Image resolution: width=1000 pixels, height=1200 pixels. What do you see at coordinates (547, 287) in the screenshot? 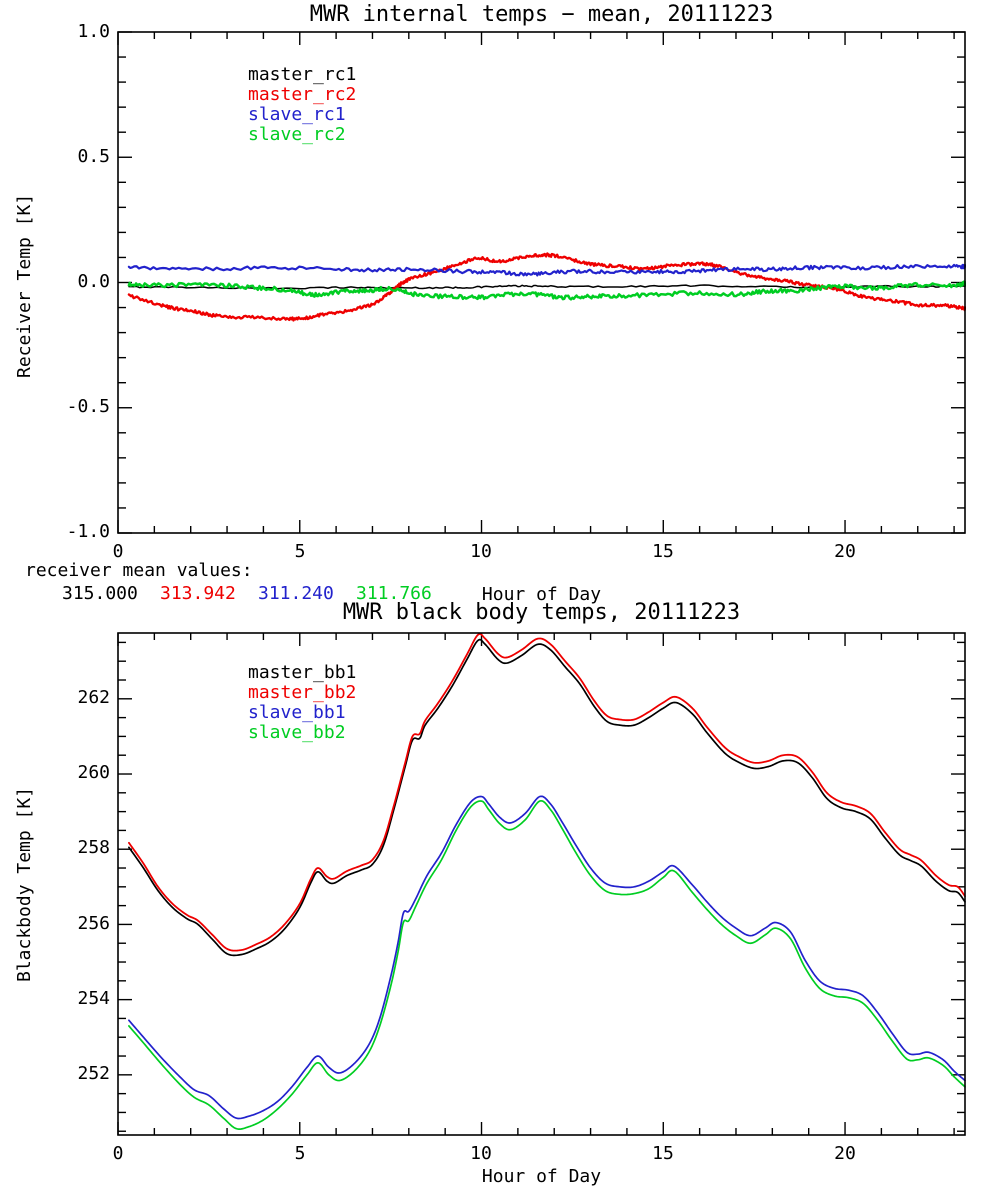
I see `series-master_rc1` at bounding box center [547, 287].